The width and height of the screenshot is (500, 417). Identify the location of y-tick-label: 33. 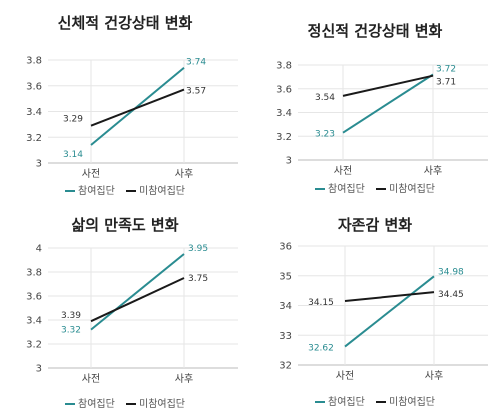
(285, 336).